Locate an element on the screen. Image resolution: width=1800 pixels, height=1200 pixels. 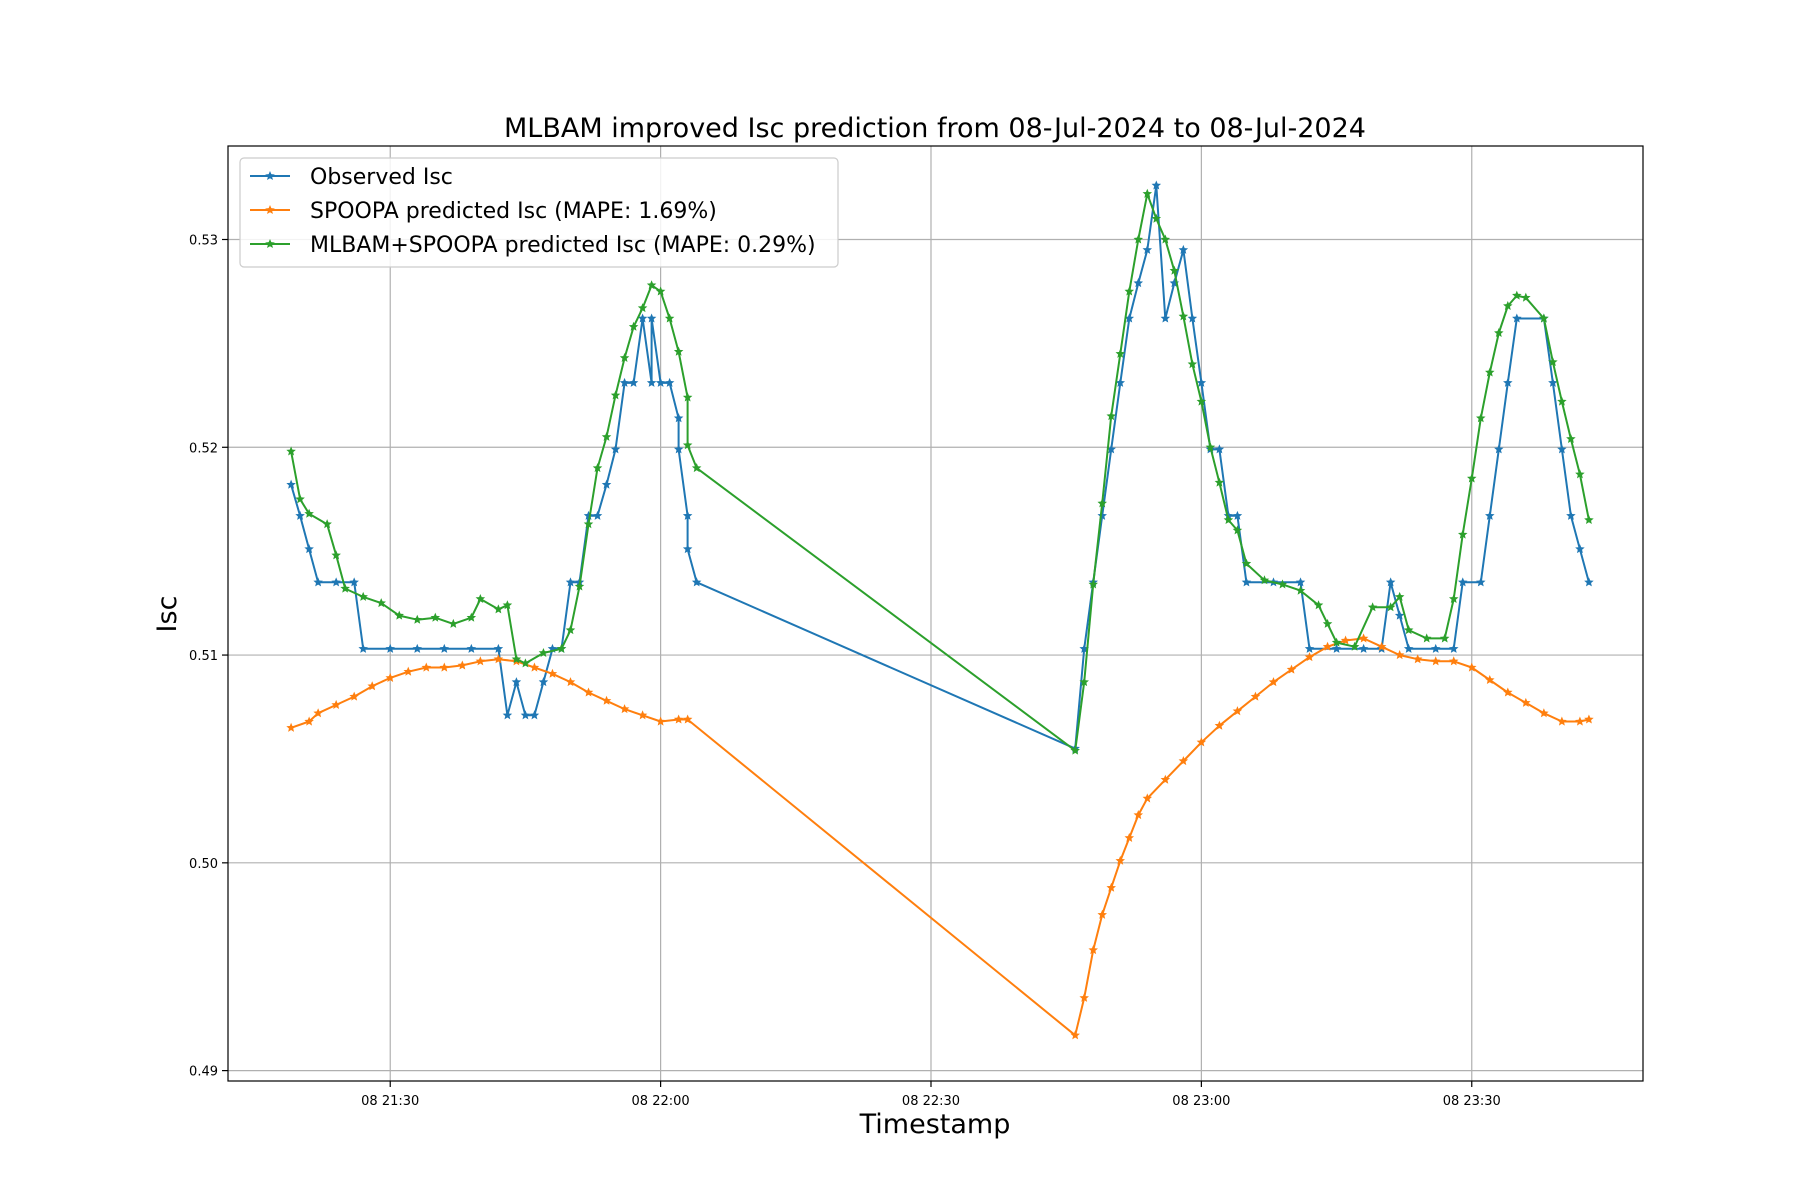
y-axis: 0.49 0.50 0.51 0.52 0.53 is located at coordinates (208, 657).